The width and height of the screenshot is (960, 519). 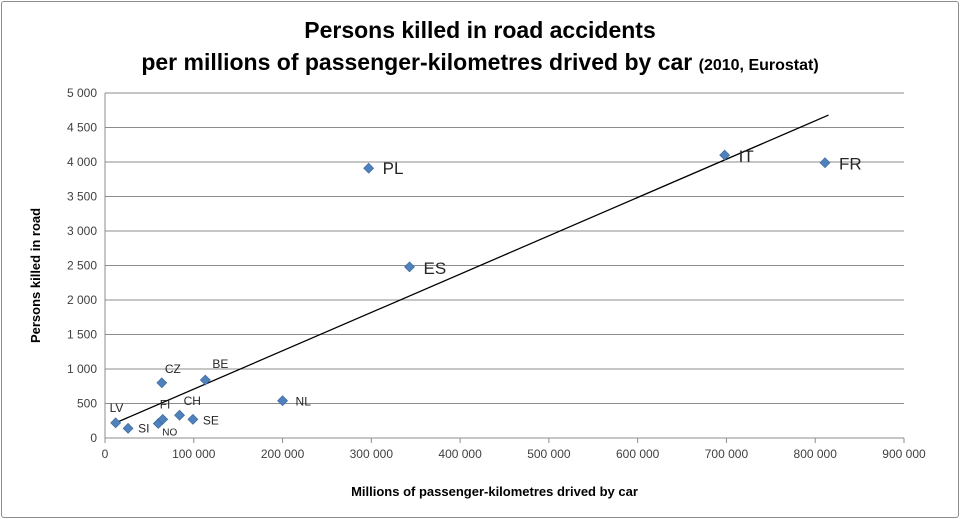 What do you see at coordinates (87, 404) in the screenshot?
I see `y-tick-label: 500` at bounding box center [87, 404].